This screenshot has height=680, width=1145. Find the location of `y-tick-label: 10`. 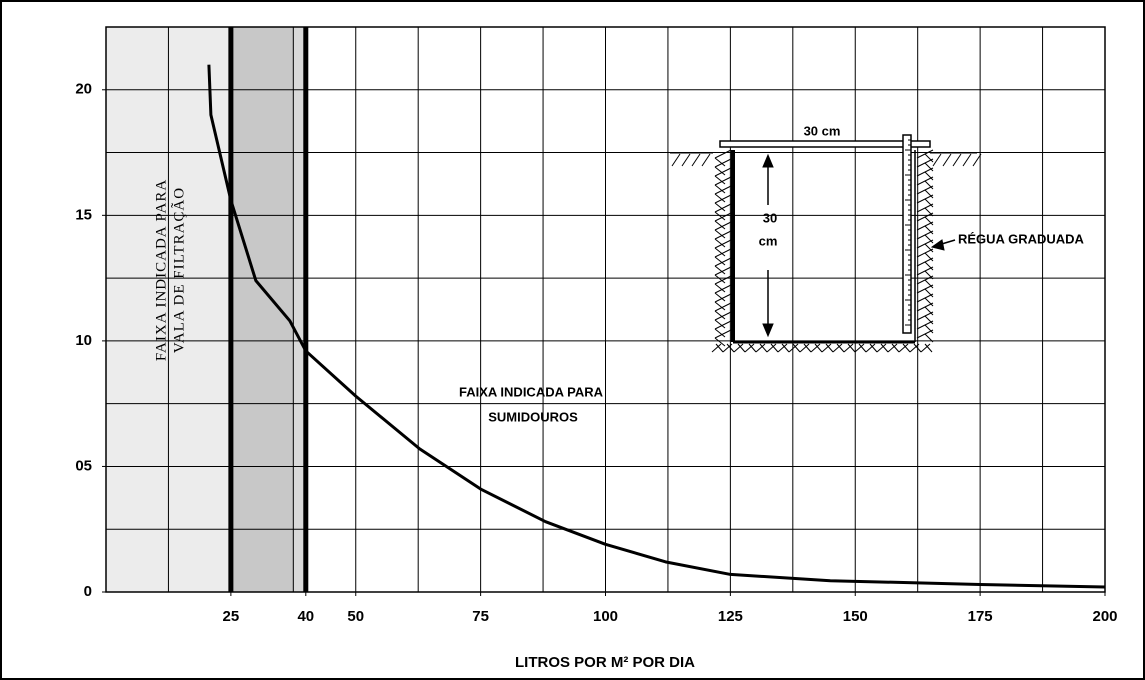

y-tick-label: 10 is located at coordinates (83, 340).